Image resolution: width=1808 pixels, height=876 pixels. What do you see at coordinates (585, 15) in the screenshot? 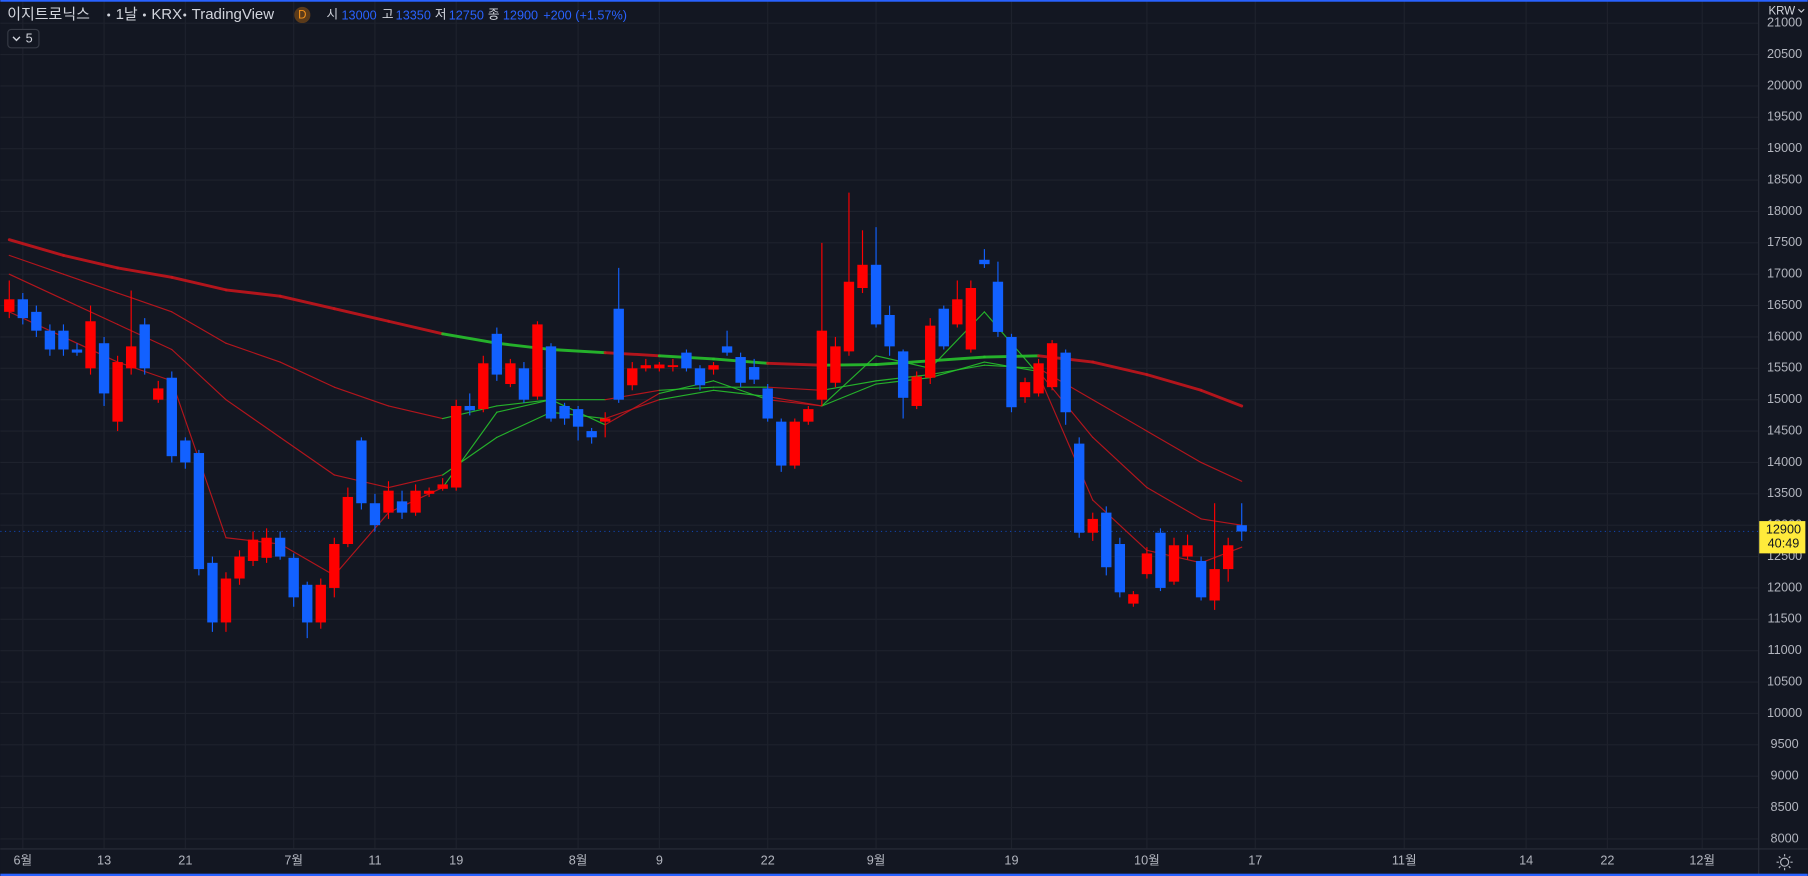
I see `change: +200 (+1.57%)` at bounding box center [585, 15].